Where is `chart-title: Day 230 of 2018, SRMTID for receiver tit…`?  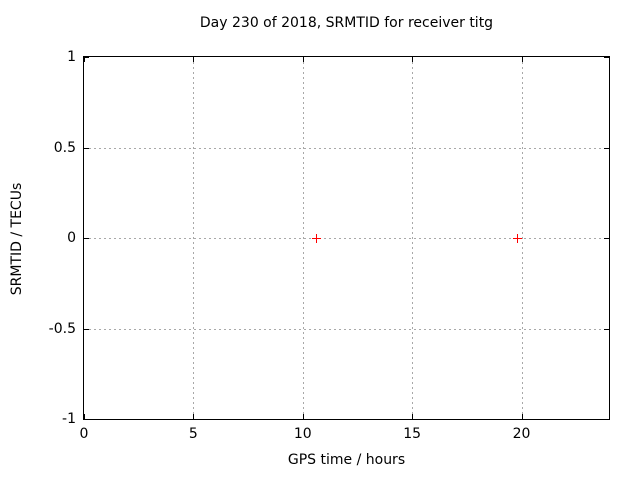 chart-title: Day 230 of 2018, SRMTID for receiver tit… is located at coordinates (346, 23).